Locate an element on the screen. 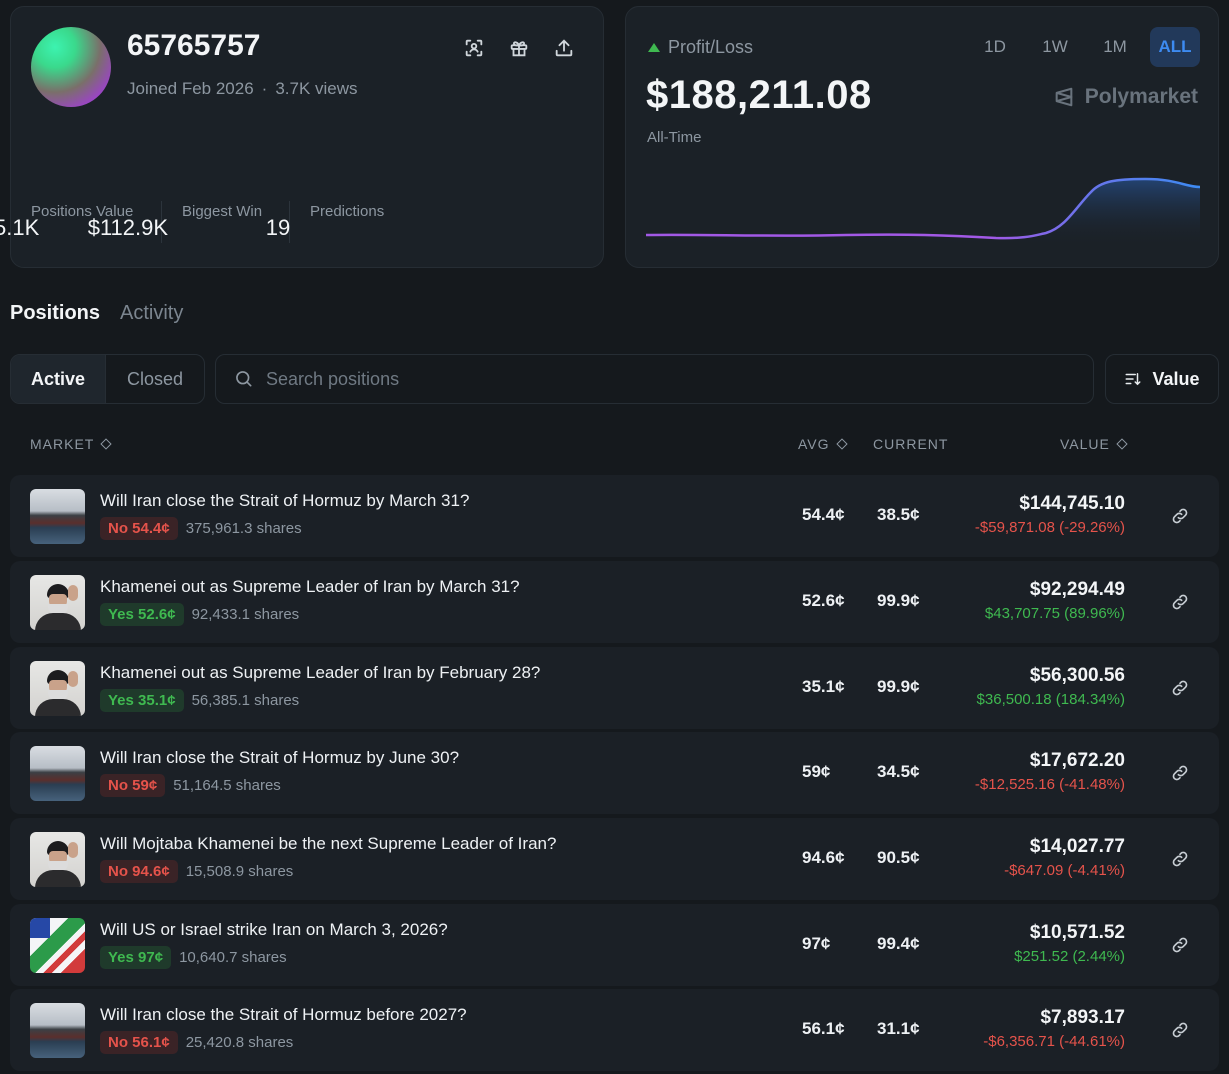 This screenshot has width=1229, height=1074. column-market: MARKET is located at coordinates (71, 444).